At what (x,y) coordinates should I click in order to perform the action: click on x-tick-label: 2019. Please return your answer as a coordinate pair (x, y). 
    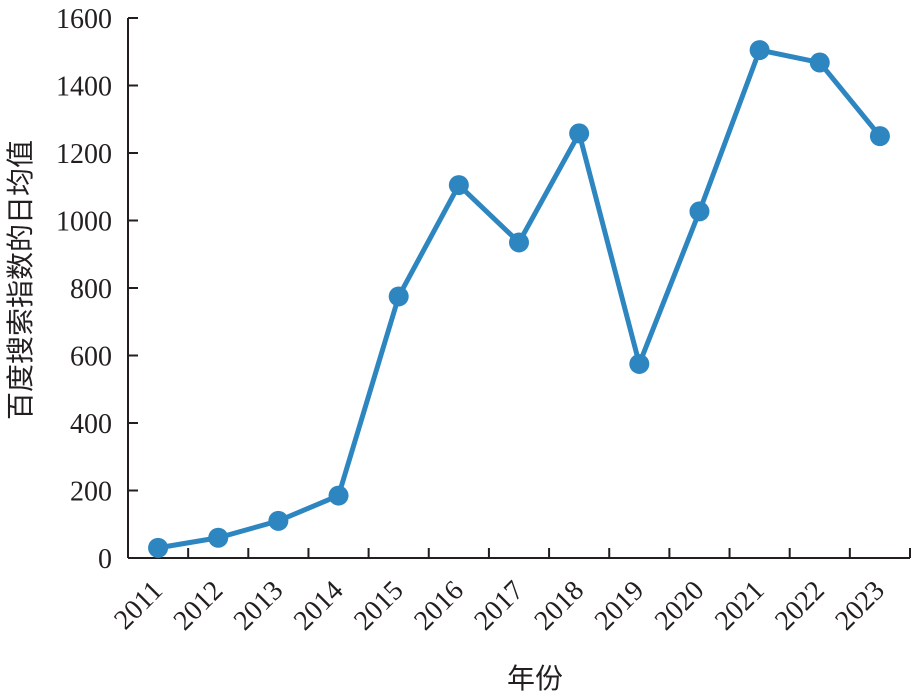
    Looking at the image, I should click on (620, 606).